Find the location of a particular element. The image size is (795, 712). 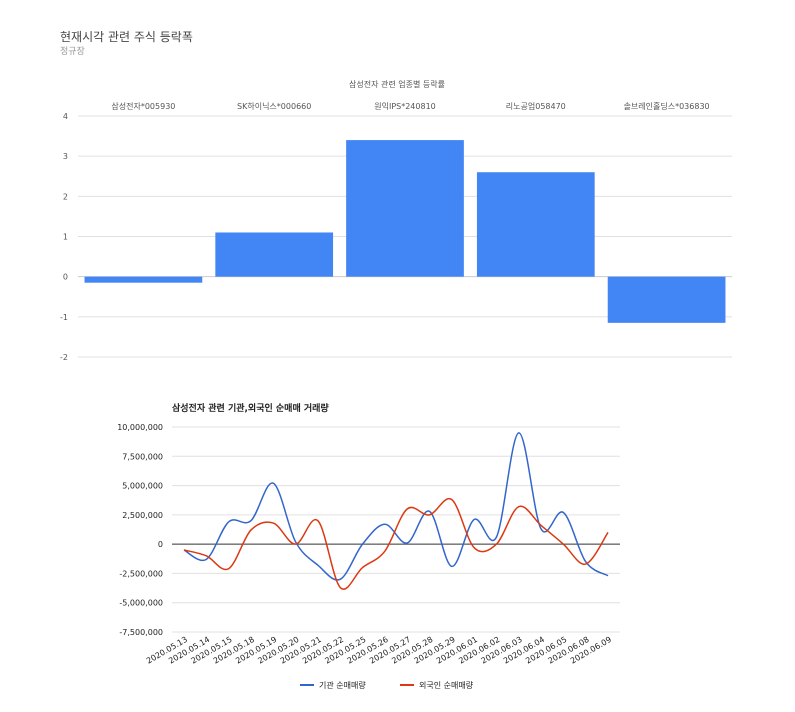

line-chart-legend: 기관 순매매량 외국인 순매매량 is located at coordinates (387, 685).